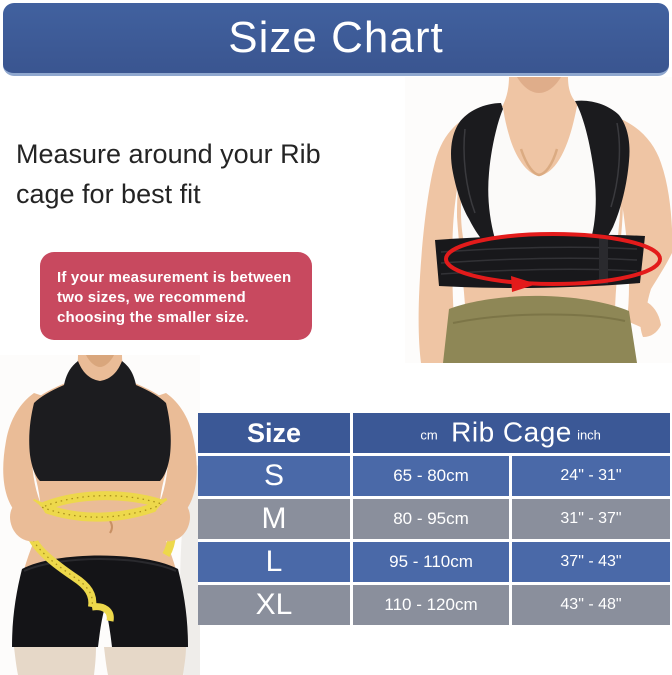 This screenshot has height=675, width=672. What do you see at coordinates (274, 605) in the screenshot?
I see `table-cell-size-xl: XL` at bounding box center [274, 605].